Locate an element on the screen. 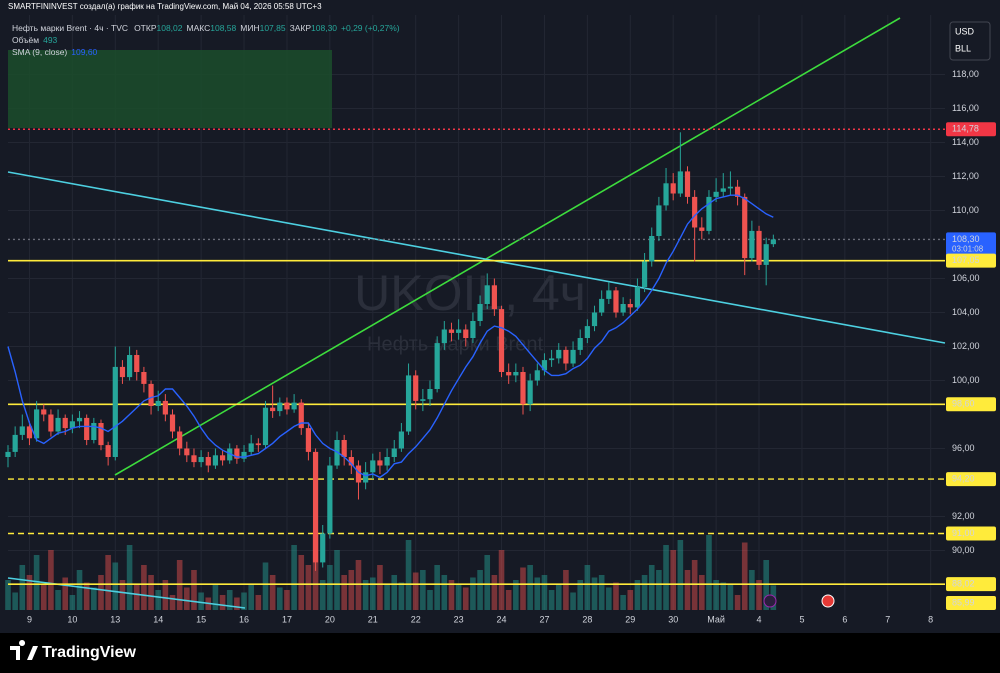 The height and width of the screenshot is (673, 1000). price-label: 91,00 is located at coordinates (963, 533).